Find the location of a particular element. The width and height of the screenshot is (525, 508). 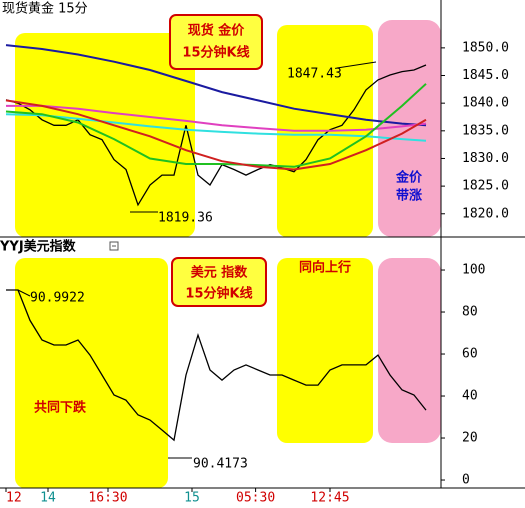

annotation: 1819.36 is located at coordinates (185, 218).